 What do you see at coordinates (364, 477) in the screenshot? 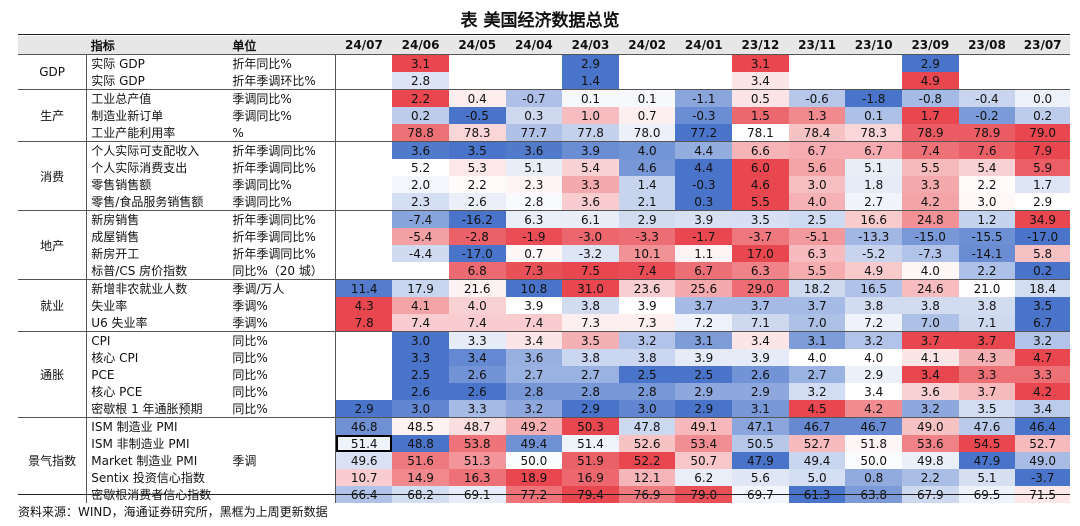
I see `data-cell: 10.7` at bounding box center [364, 477].